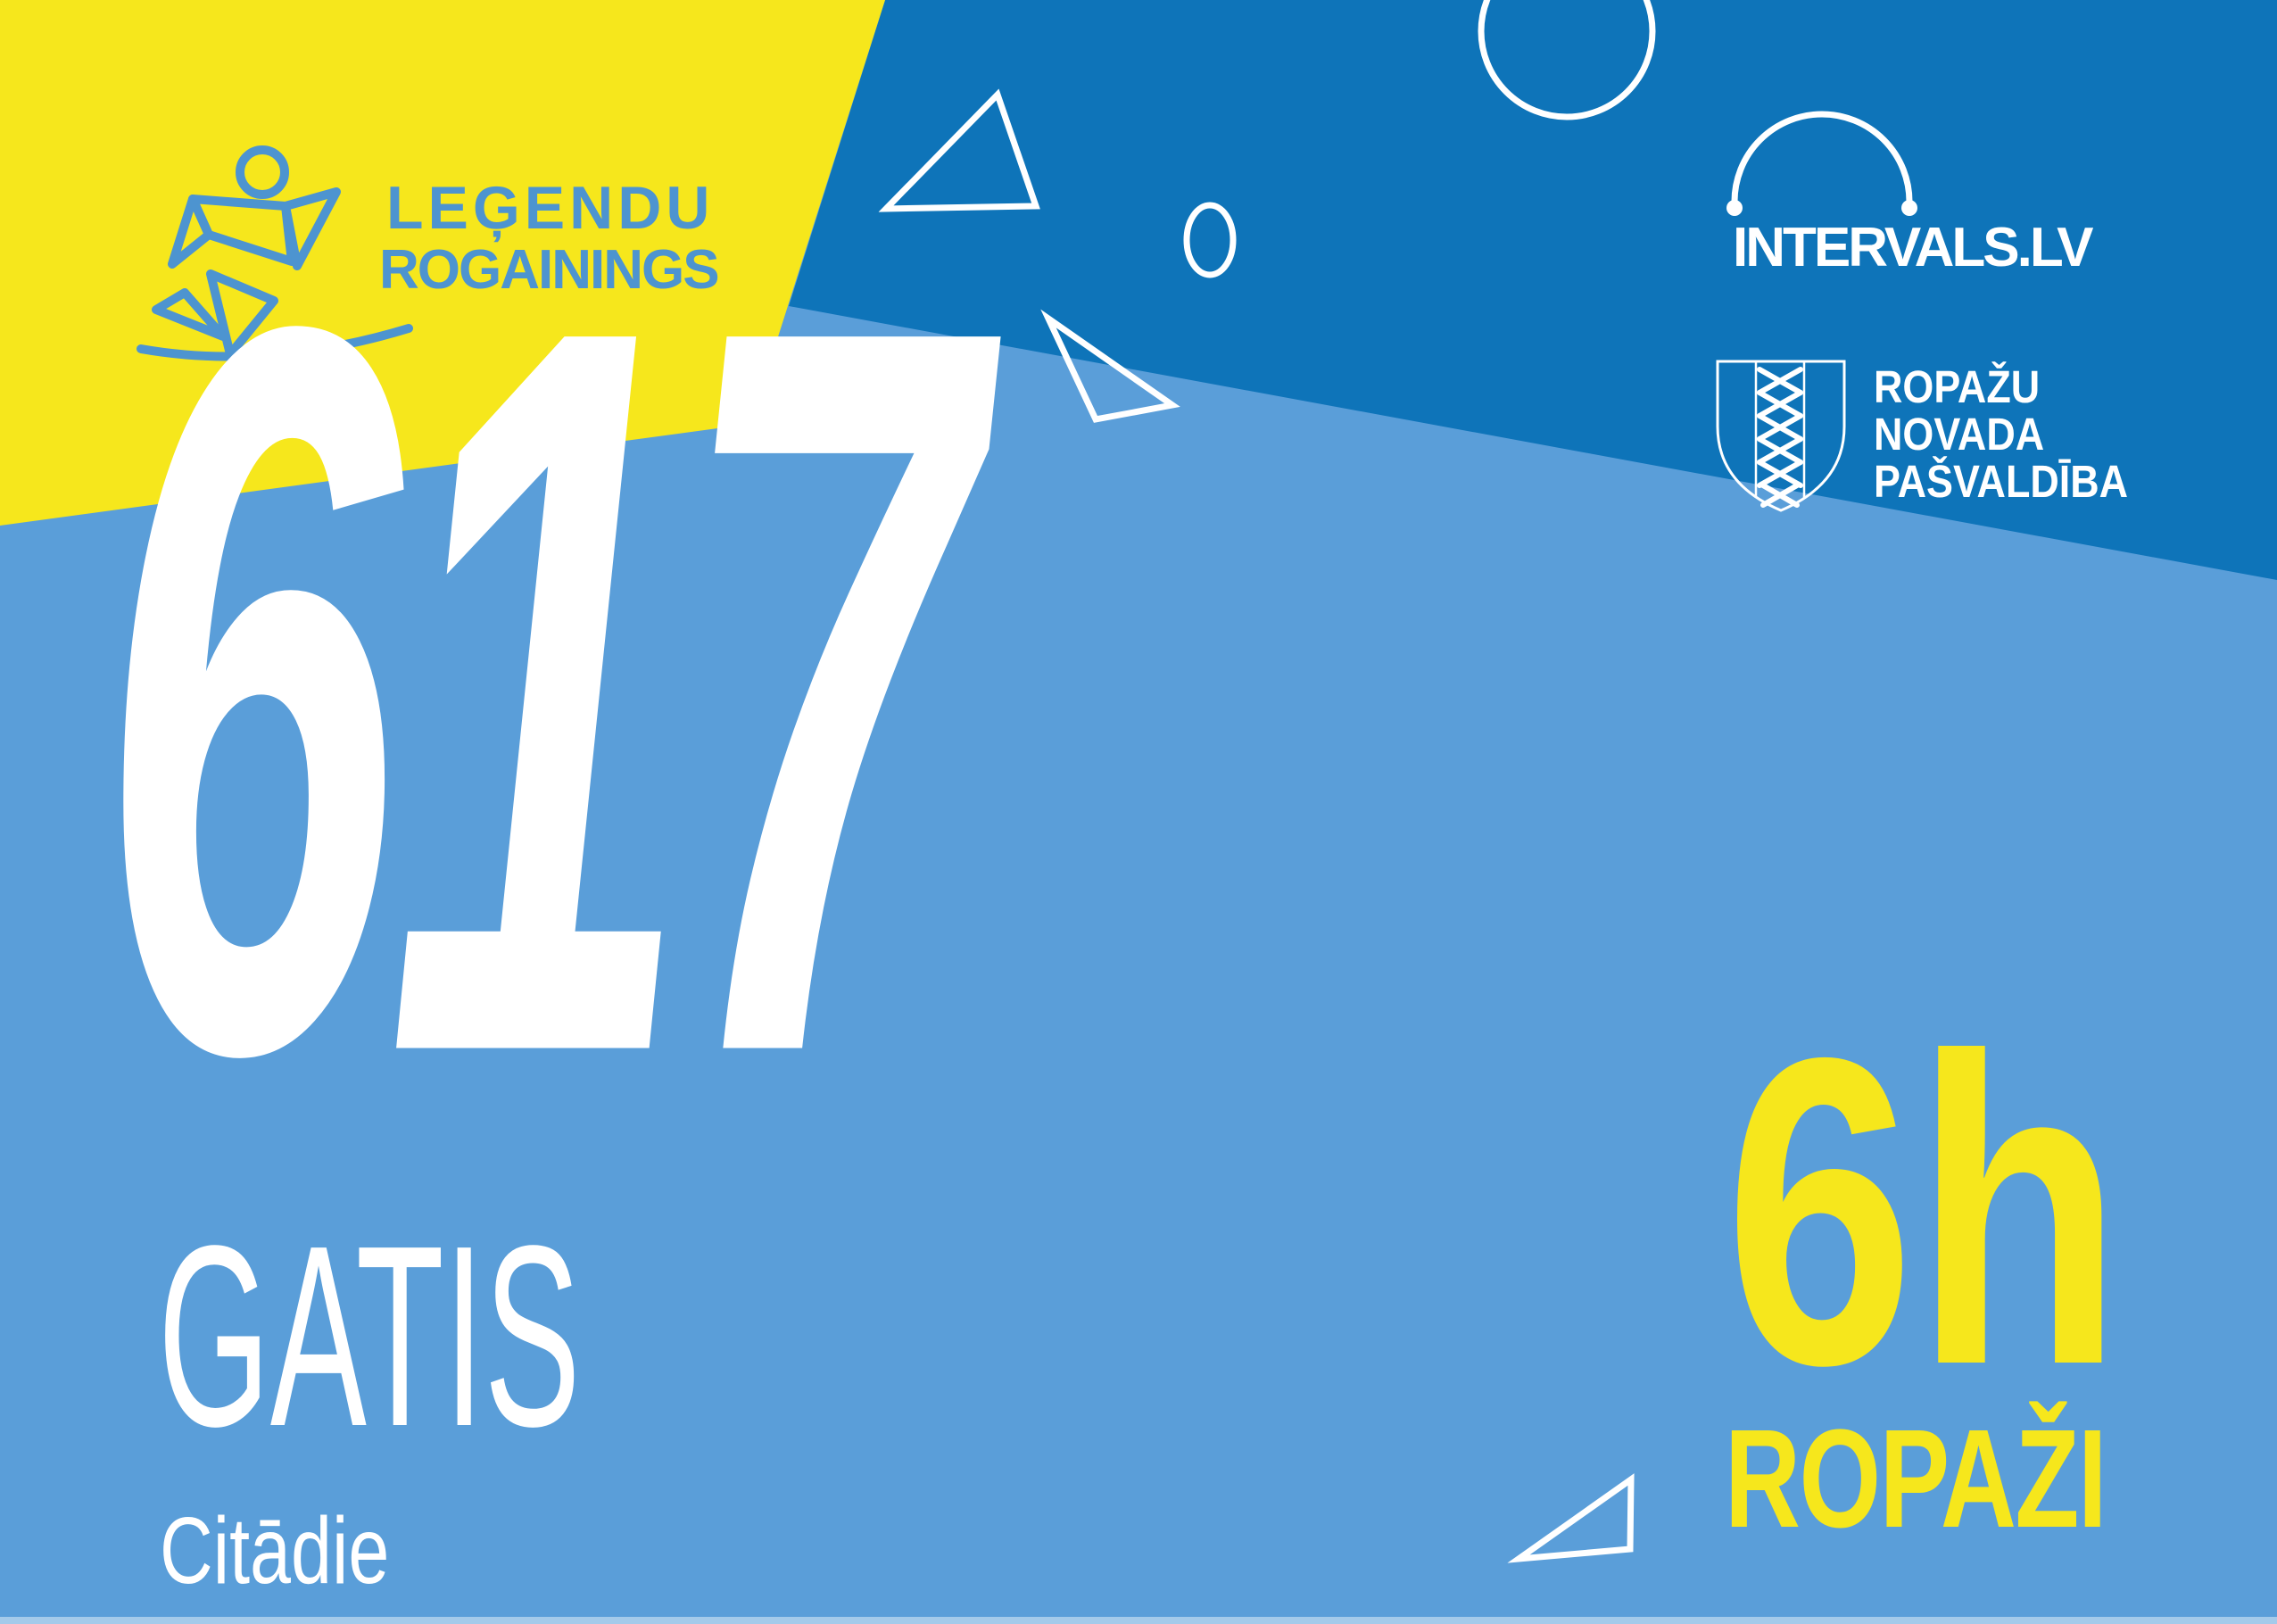 The height and width of the screenshot is (1624, 2277). What do you see at coordinates (1916, 1479) in the screenshot?
I see `location-label: ROPAŽI` at bounding box center [1916, 1479].